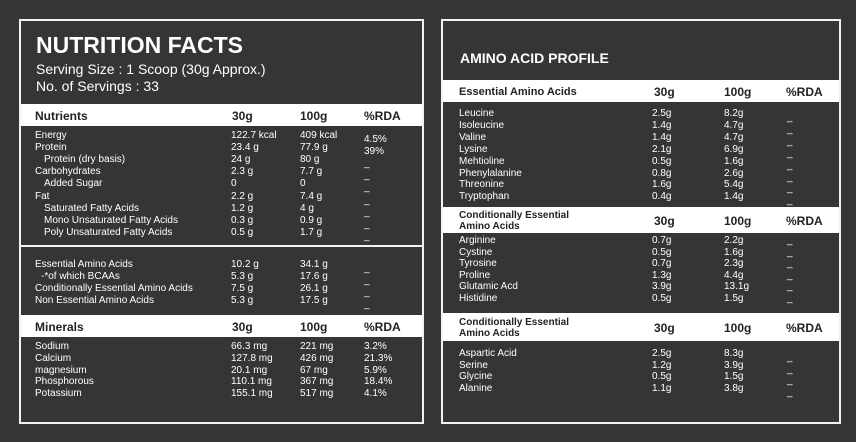 The image size is (856, 442). What do you see at coordinates (374, 152) in the screenshot?
I see `row-rda-value: 39%` at bounding box center [374, 152].